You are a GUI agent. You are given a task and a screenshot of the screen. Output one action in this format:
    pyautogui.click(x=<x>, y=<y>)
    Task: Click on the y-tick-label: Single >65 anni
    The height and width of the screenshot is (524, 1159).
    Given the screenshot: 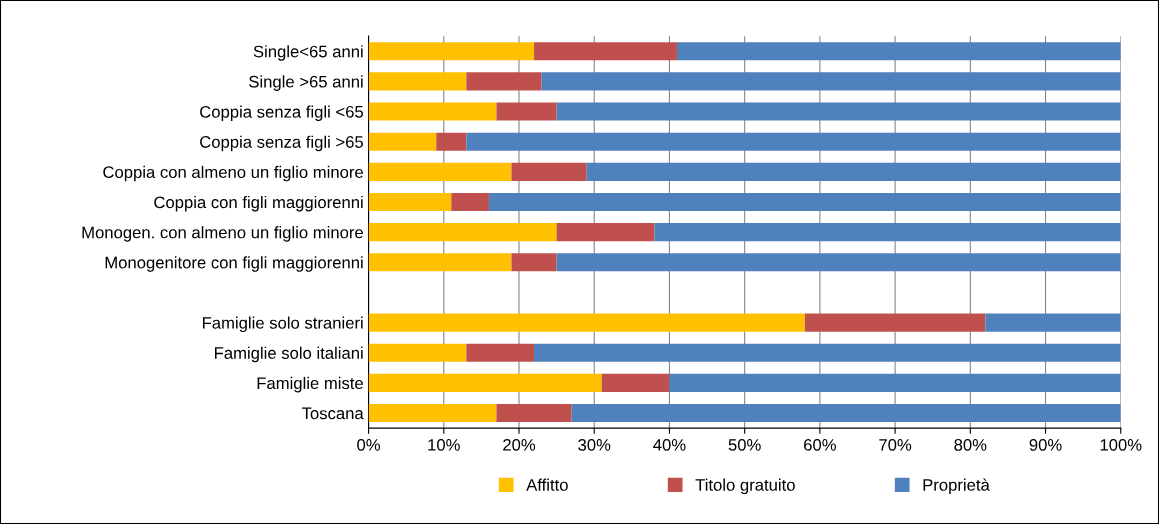 What is the action you would take?
    pyautogui.click(x=306, y=83)
    